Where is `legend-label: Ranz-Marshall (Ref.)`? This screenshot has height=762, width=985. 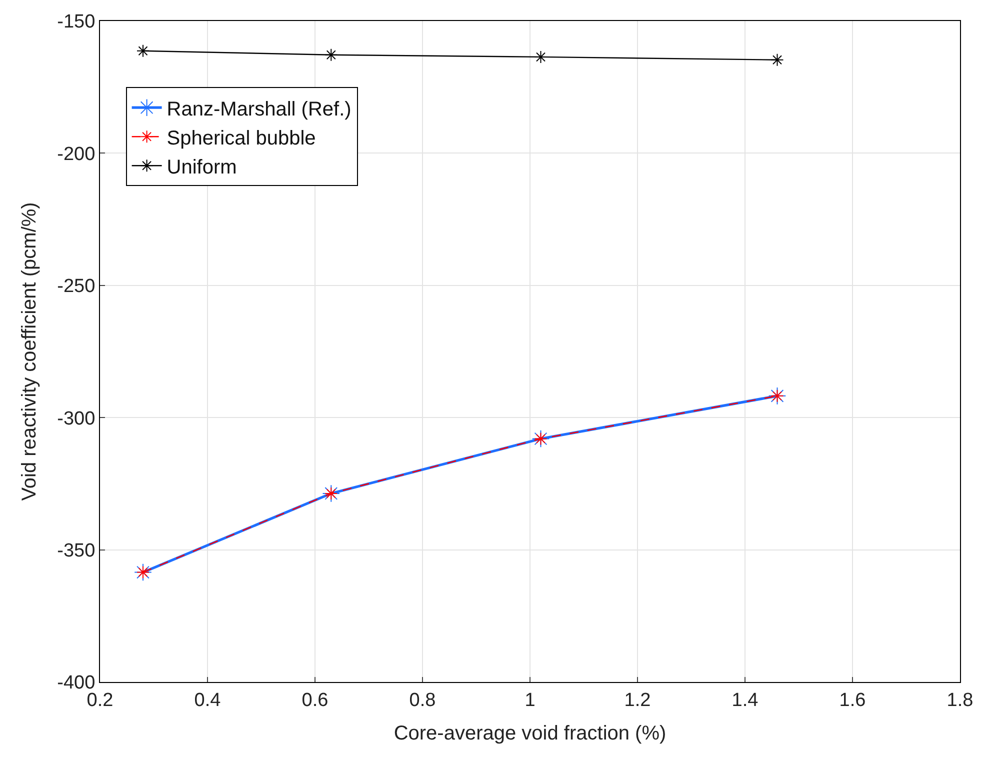 legend-label: Ranz-Marshall (Ref.) is located at coordinates (259, 109).